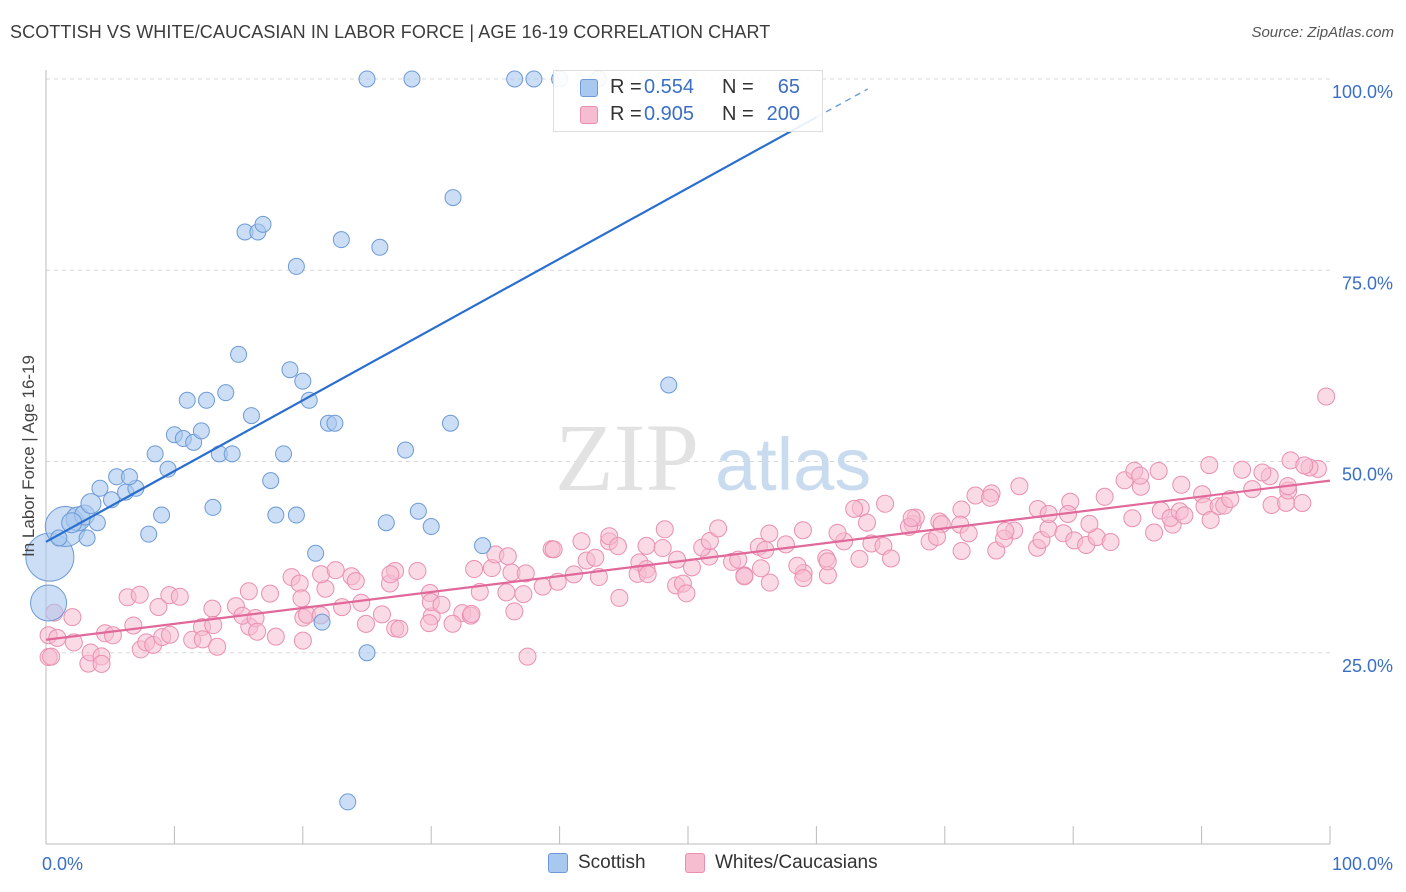  Describe the element at coordinates (669, 114) in the screenshot. I see `r-value: 0.905` at that location.